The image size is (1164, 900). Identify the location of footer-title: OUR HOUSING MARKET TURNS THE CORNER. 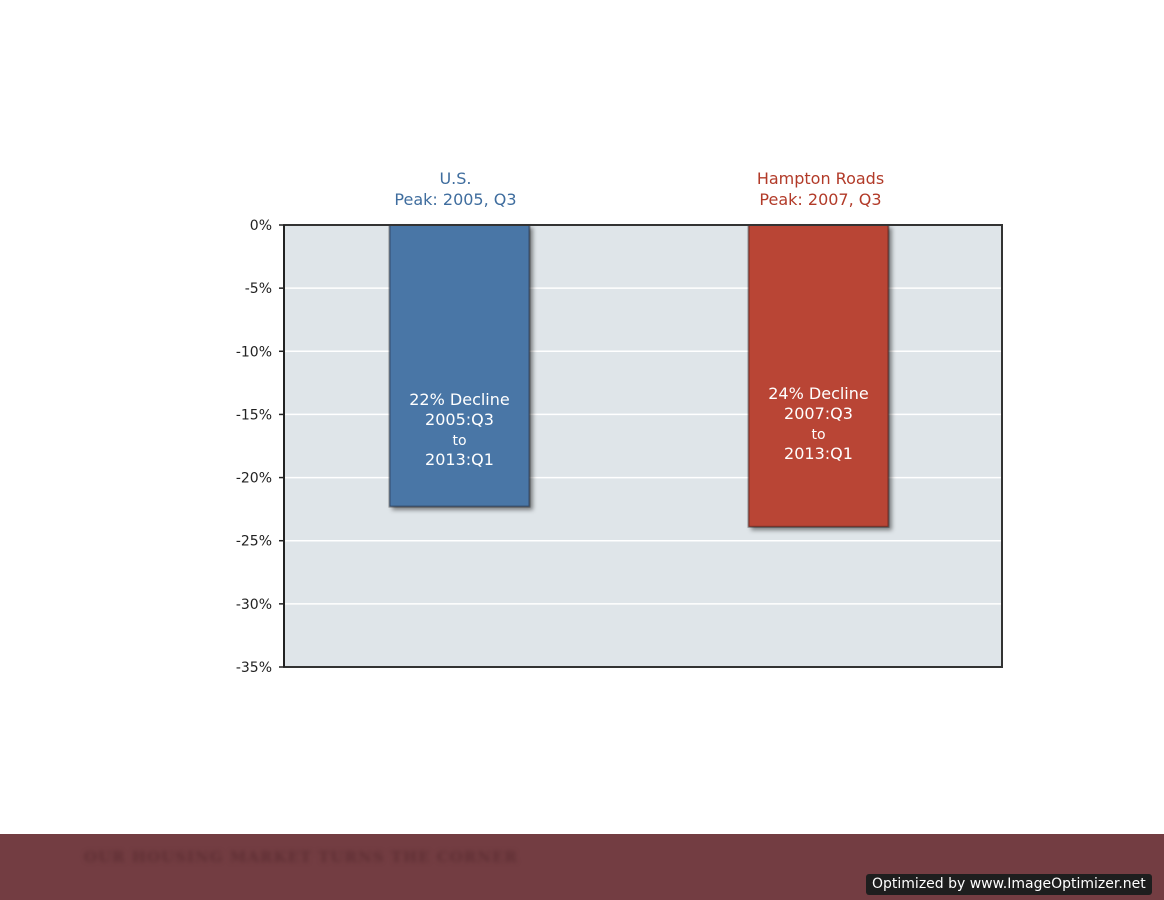
(301, 857).